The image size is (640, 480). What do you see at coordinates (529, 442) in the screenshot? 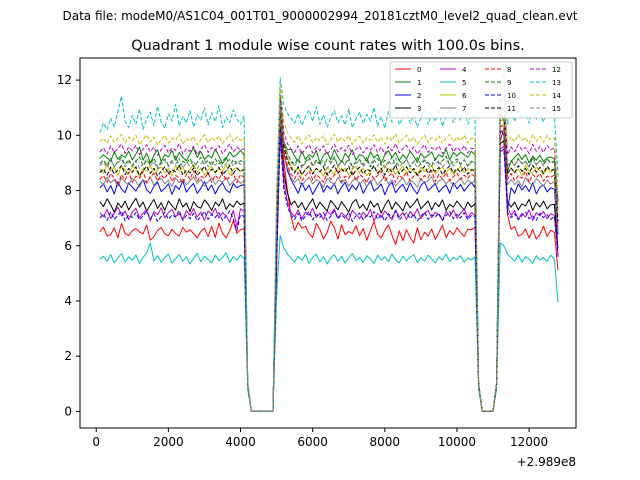
I see `x-tick-label: 12000` at bounding box center [529, 442].